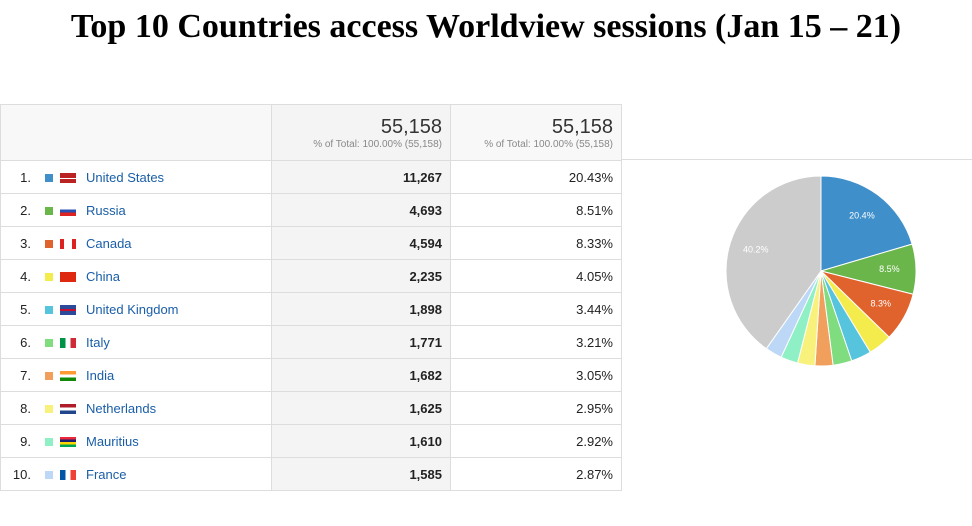 This screenshot has height=526, width=972. I want to click on sessions: 4,594, so click(361, 243).